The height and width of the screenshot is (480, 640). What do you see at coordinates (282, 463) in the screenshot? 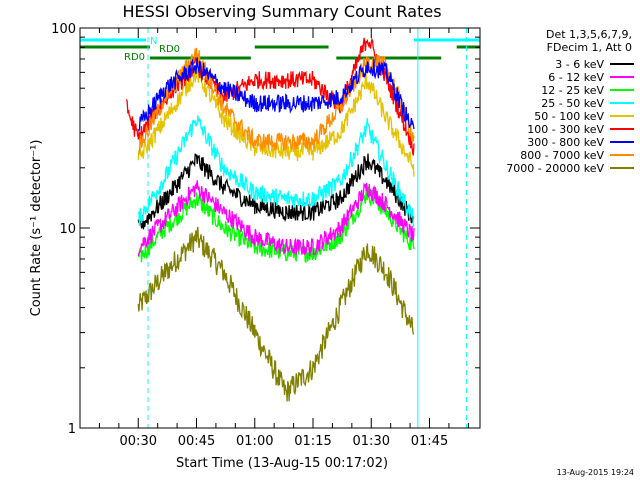
I see `x-axis-label: Start Time (13-Aug-15 00:17:02)` at bounding box center [282, 463].